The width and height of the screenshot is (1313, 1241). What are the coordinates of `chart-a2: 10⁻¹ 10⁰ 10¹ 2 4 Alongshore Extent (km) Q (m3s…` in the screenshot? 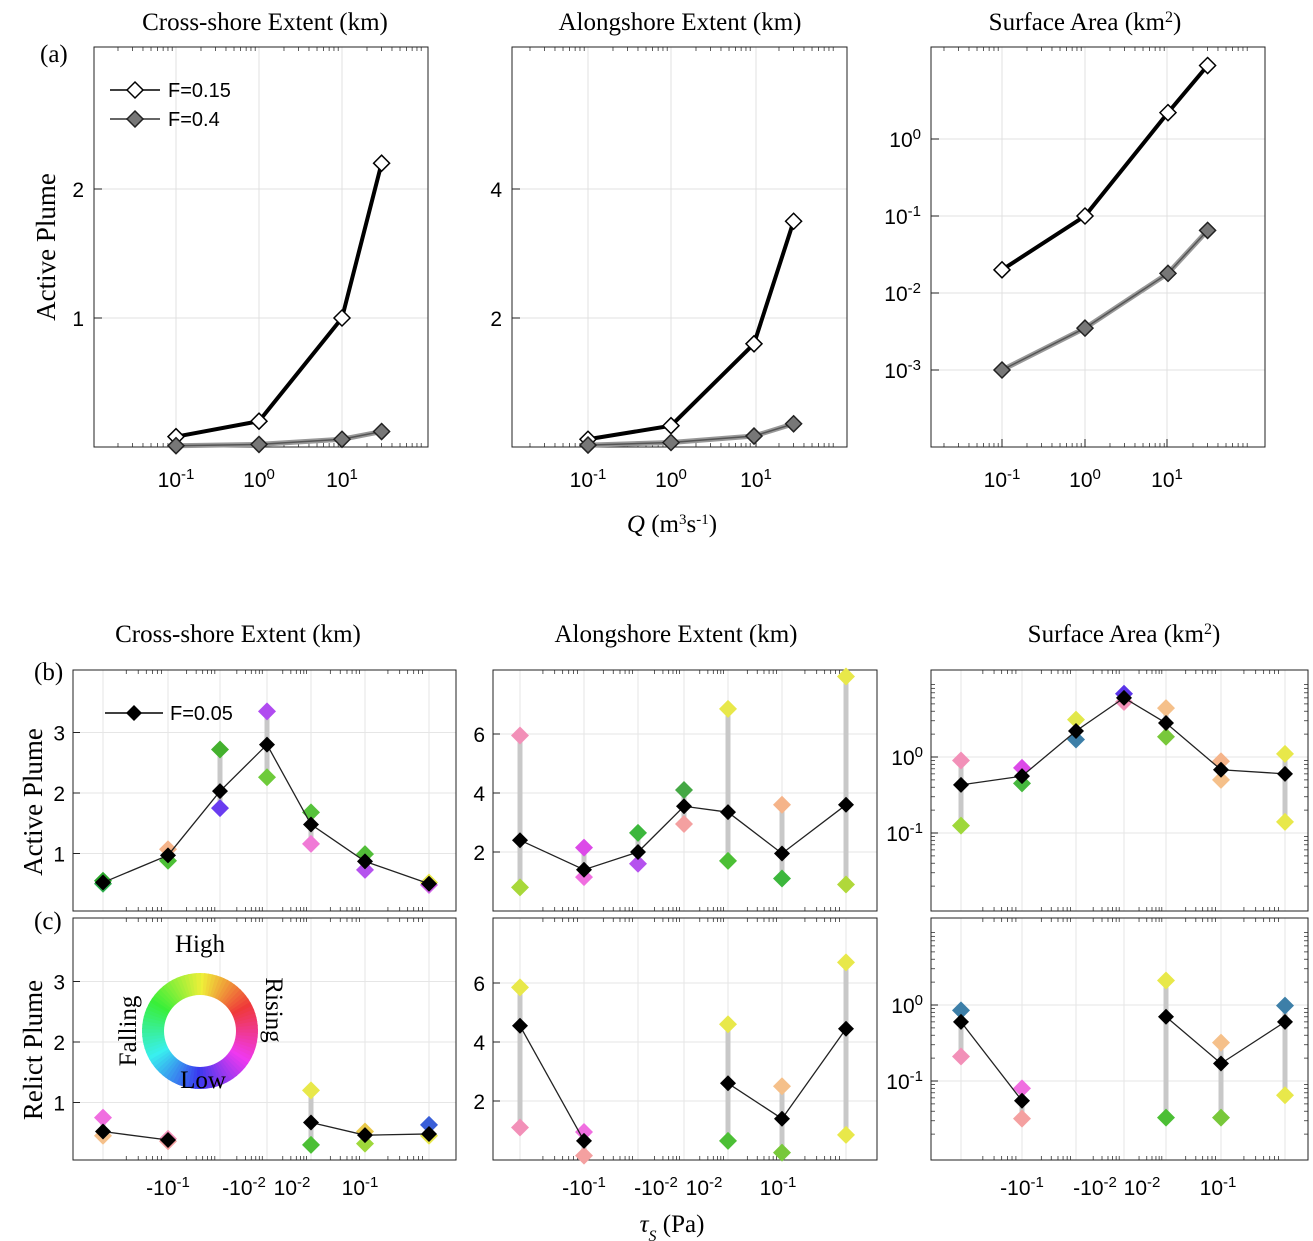 It's located at (669, 273).